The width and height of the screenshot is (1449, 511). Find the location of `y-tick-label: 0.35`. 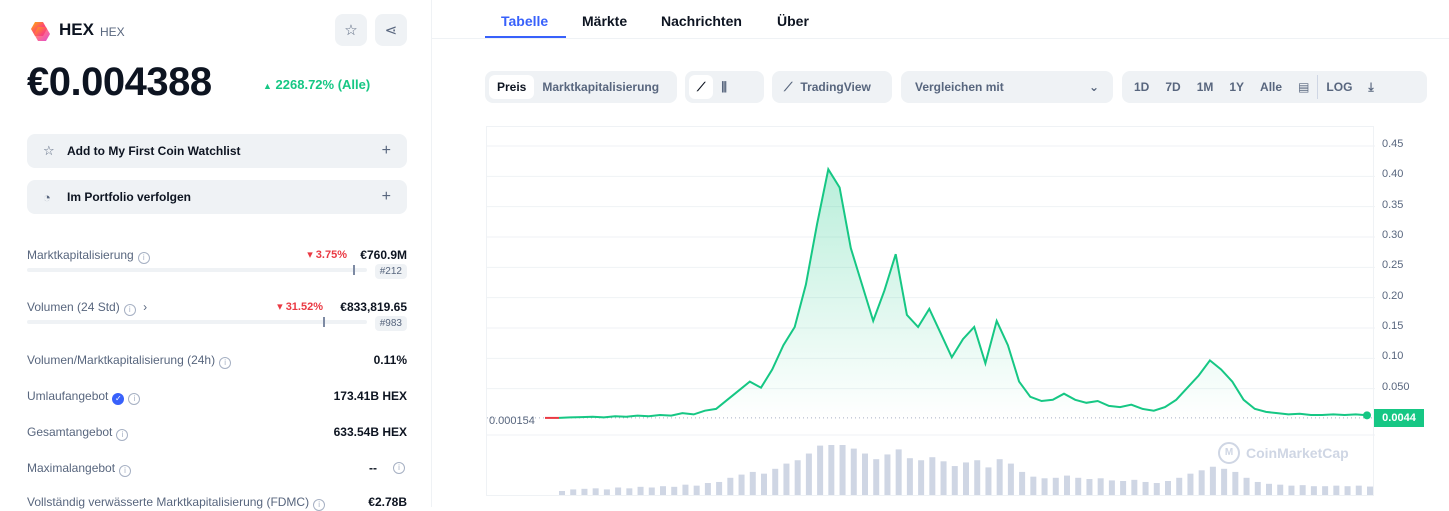

y-tick-label: 0.35 is located at coordinates (1393, 204).